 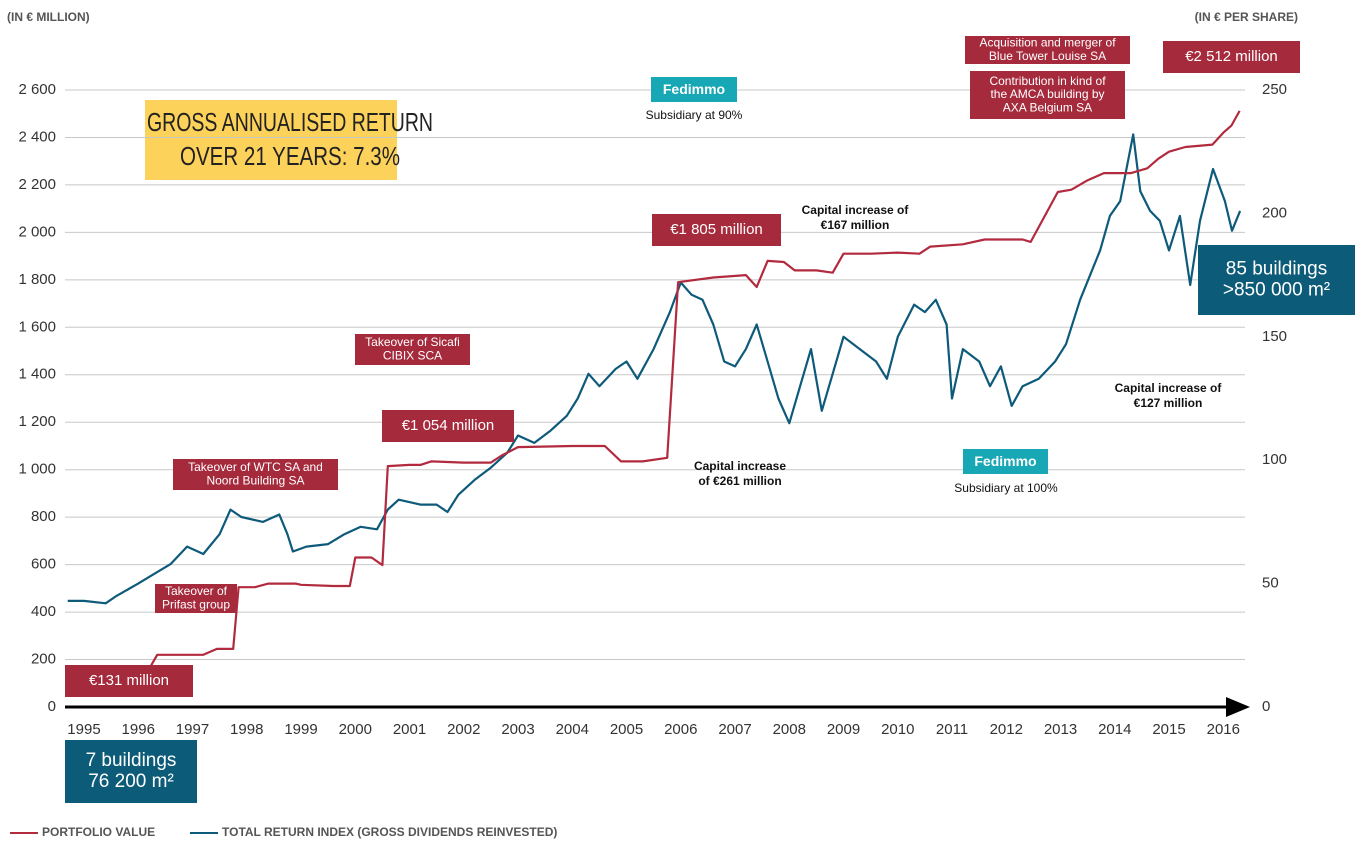 What do you see at coordinates (355, 729) in the screenshot?
I see `x-tick-label: 2000` at bounding box center [355, 729].